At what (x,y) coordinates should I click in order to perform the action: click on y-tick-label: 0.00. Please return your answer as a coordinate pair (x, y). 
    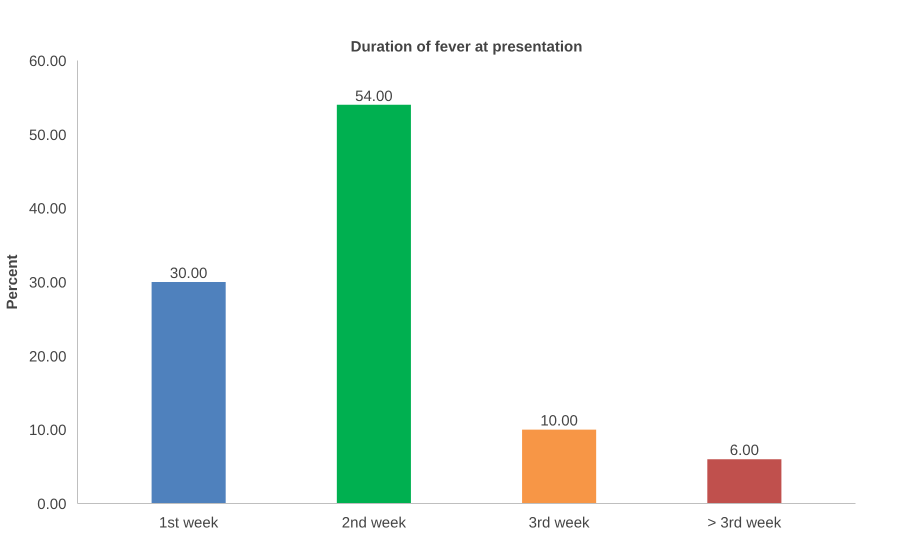
    Looking at the image, I should click on (52, 504).